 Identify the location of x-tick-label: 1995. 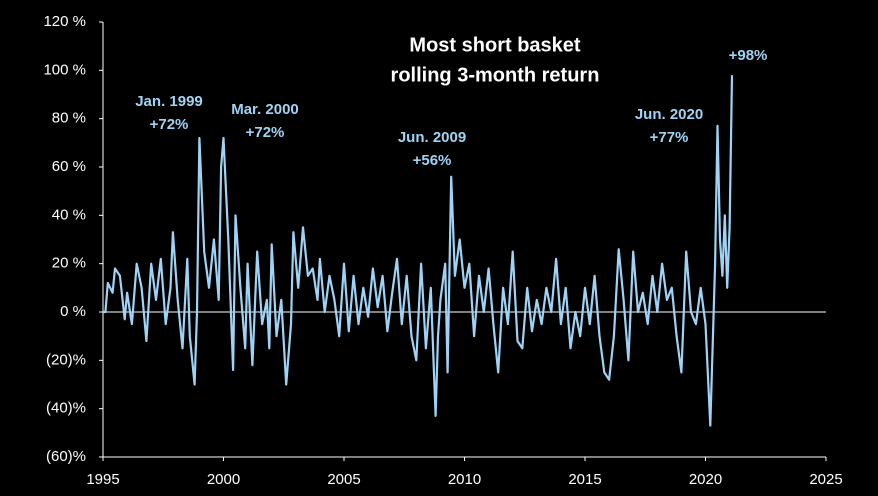
(102, 479).